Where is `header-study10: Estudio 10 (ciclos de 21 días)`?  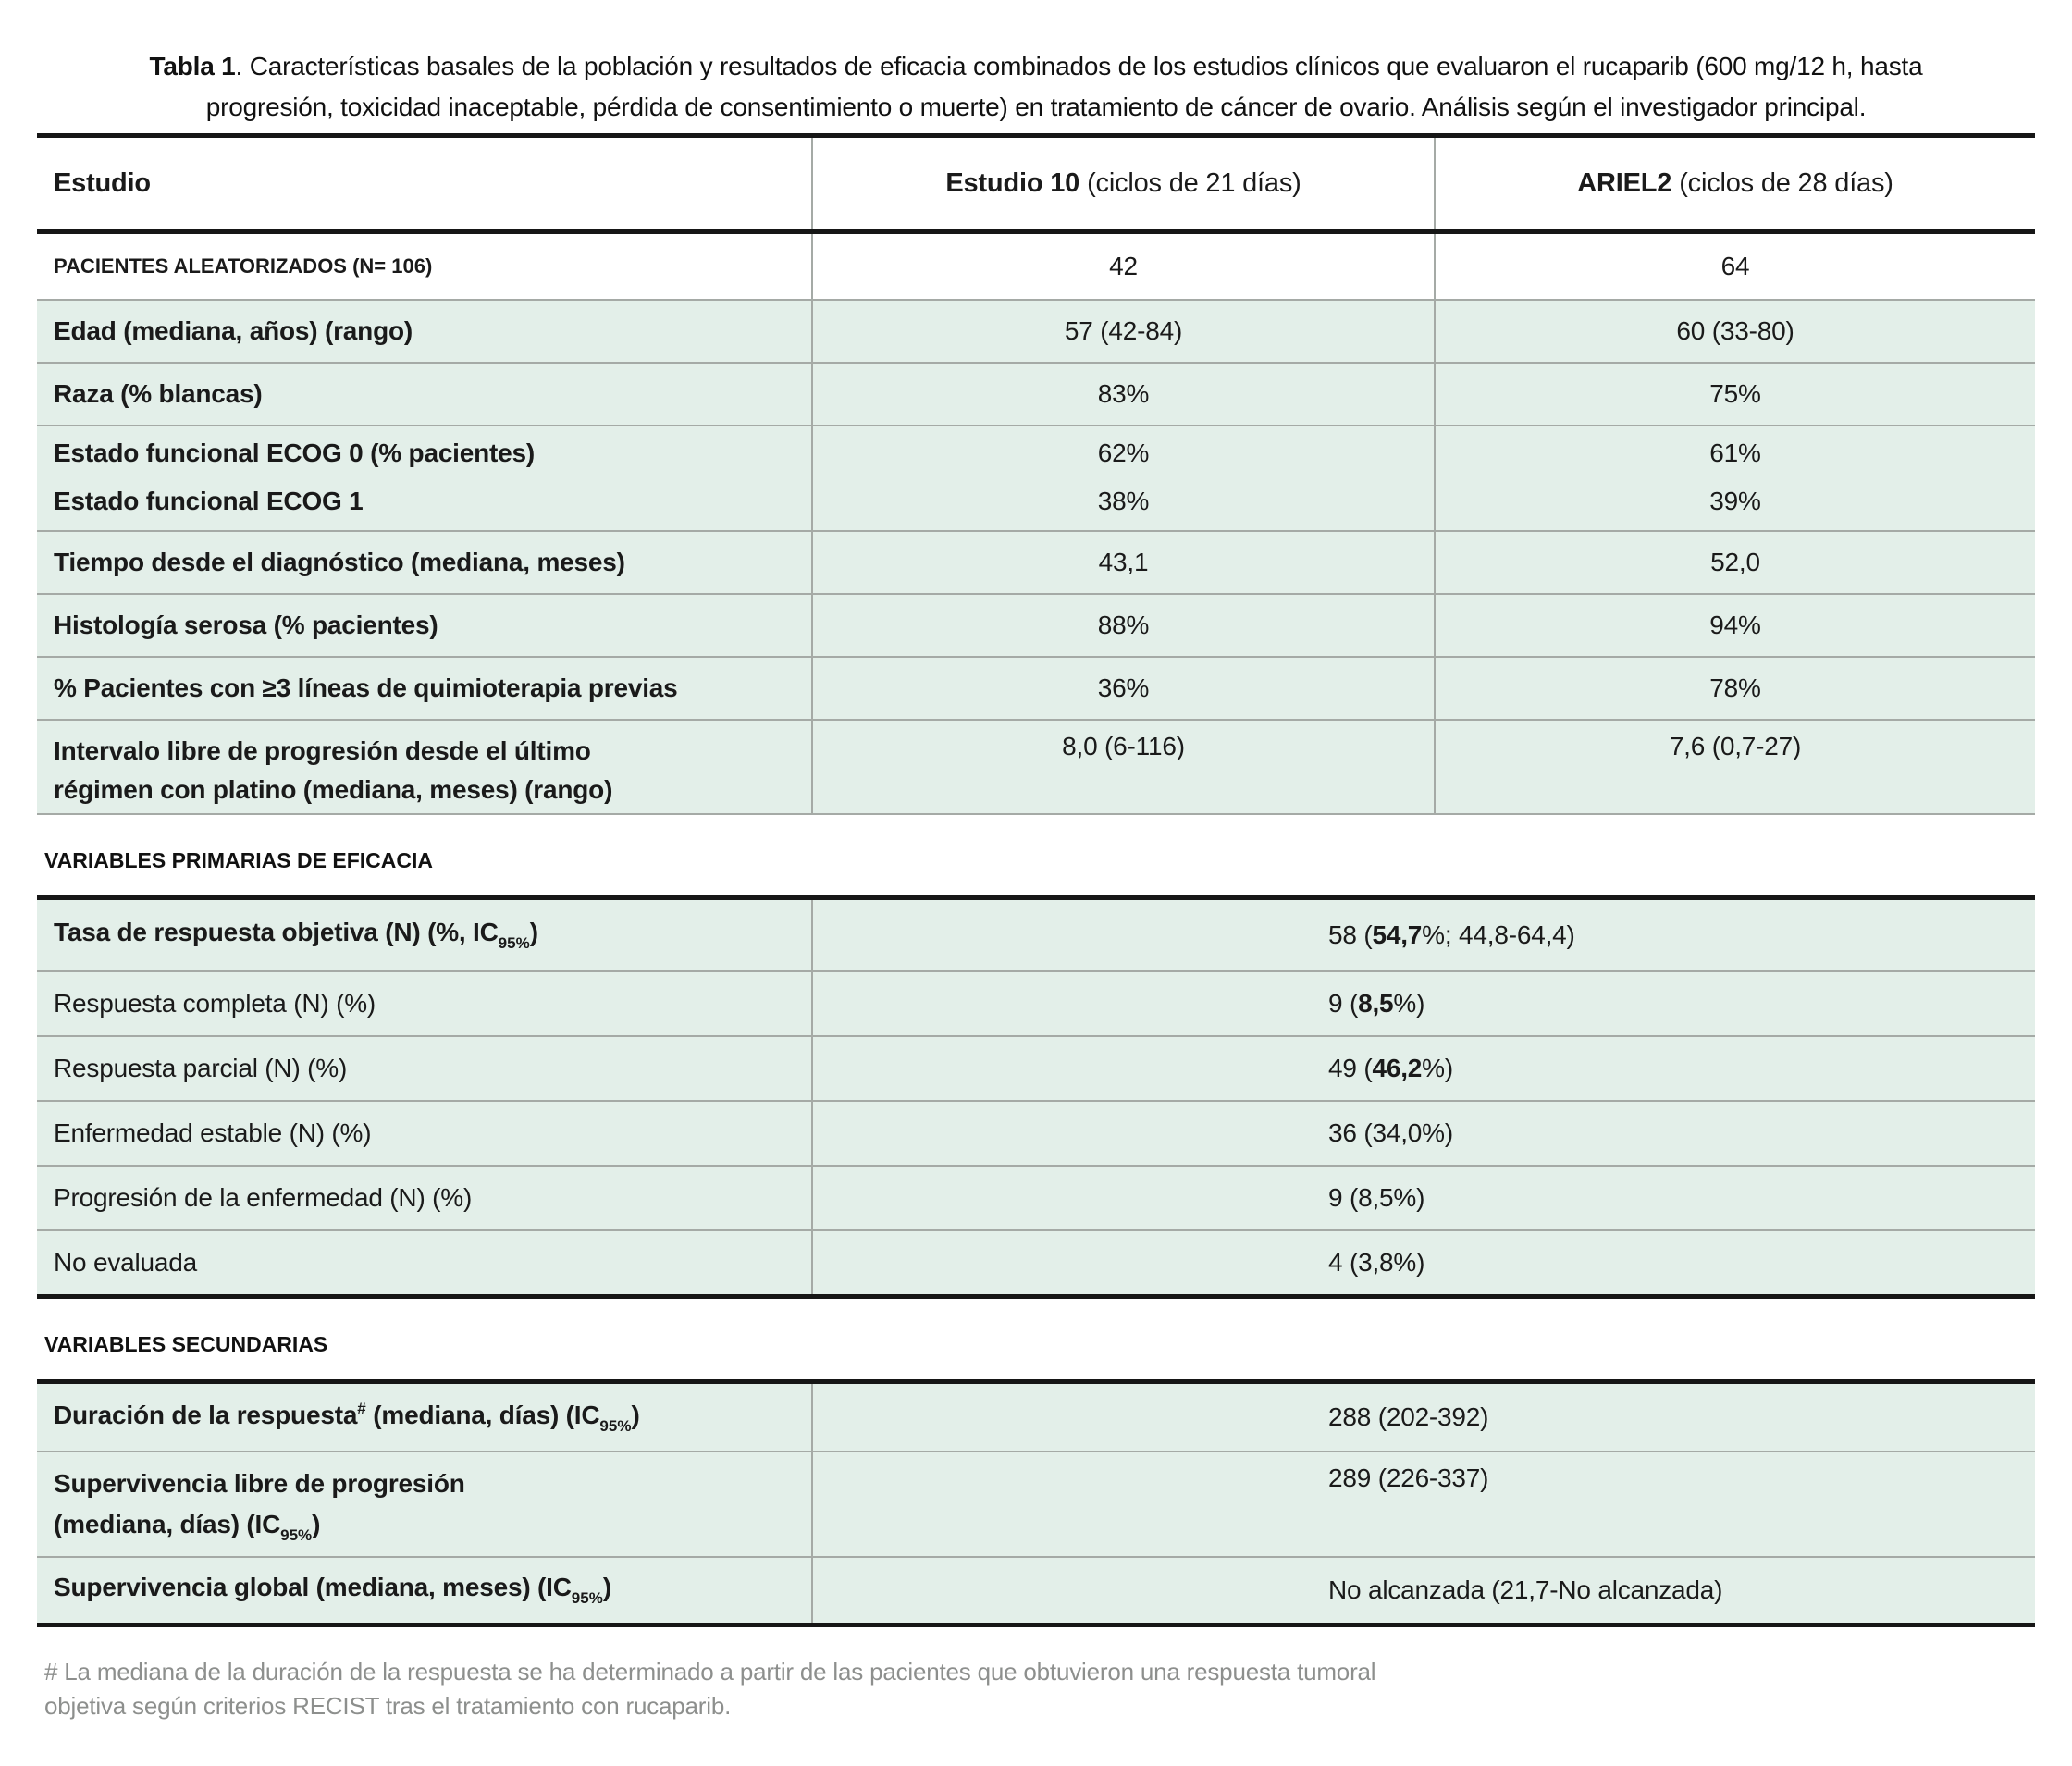 header-study10: Estudio 10 (ciclos de 21 días) is located at coordinates (1125, 183).